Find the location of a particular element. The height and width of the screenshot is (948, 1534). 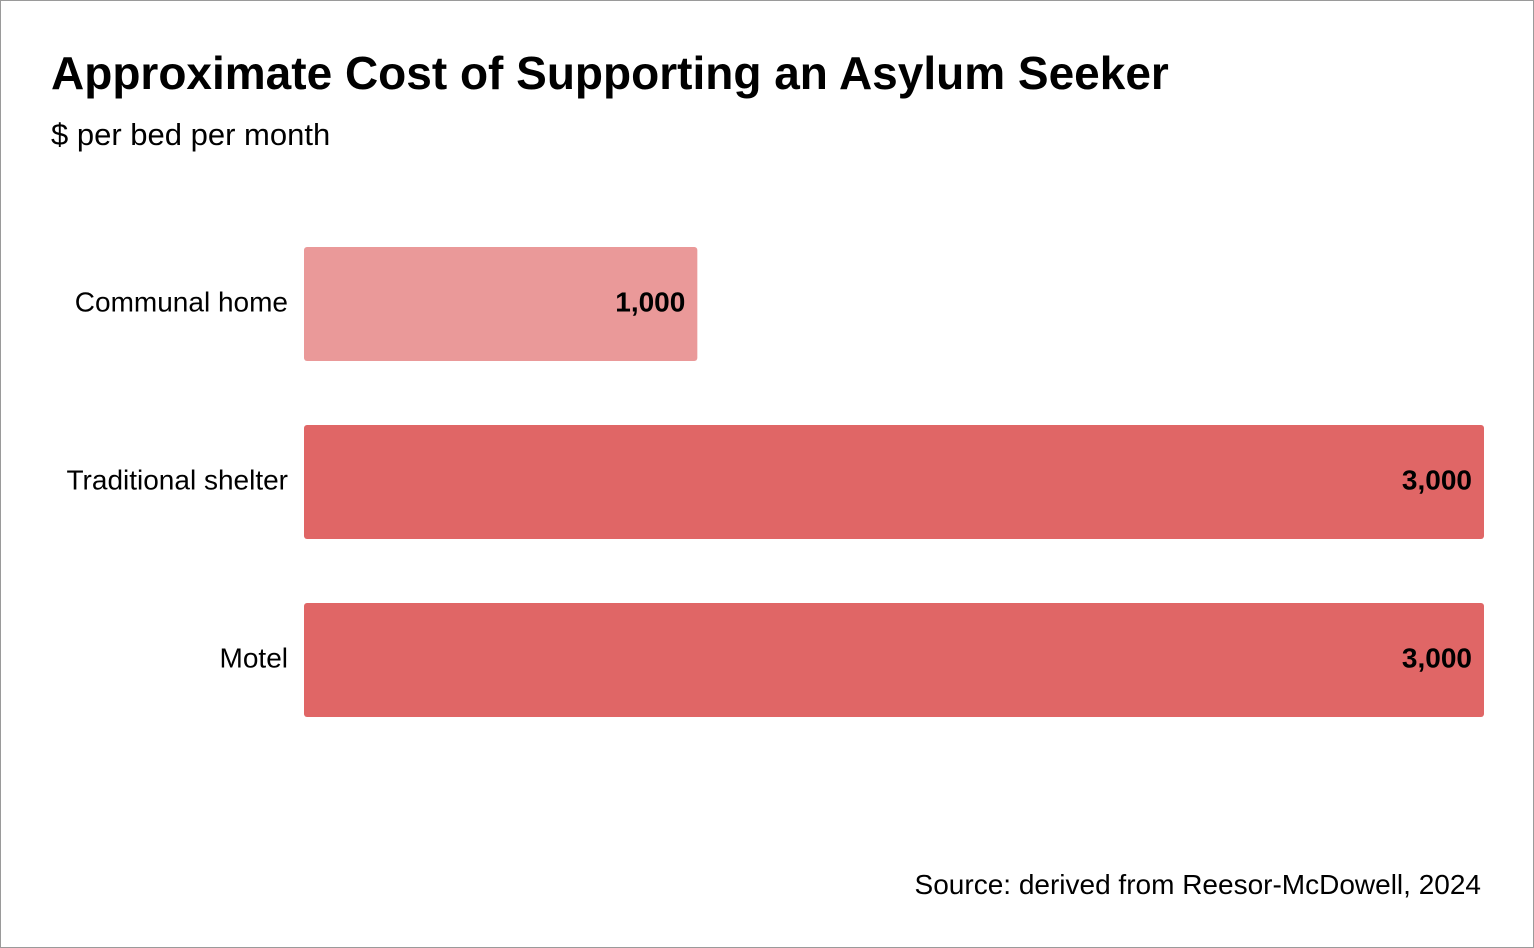

chart-subtitle: $ per bed per month is located at coordinates (191, 134).